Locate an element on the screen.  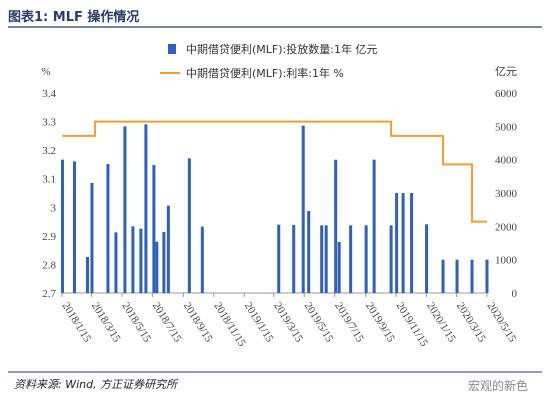
legend-bar-swatch is located at coordinates (172, 49).